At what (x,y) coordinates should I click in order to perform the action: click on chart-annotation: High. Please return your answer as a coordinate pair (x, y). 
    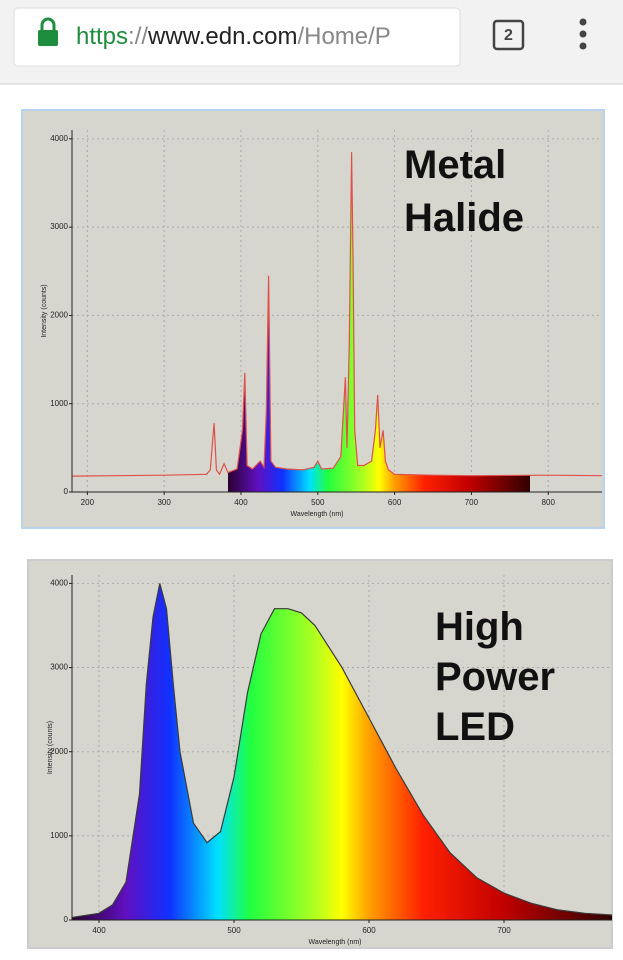
    Looking at the image, I should click on (479, 627).